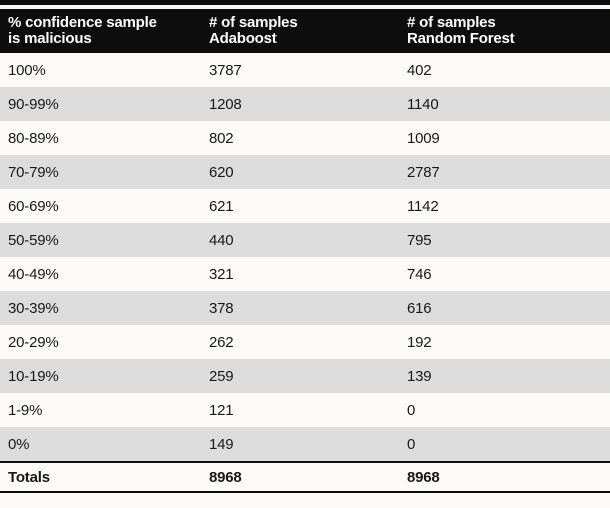  Describe the element at coordinates (29, 477) in the screenshot. I see `totals-label: Totals` at that location.